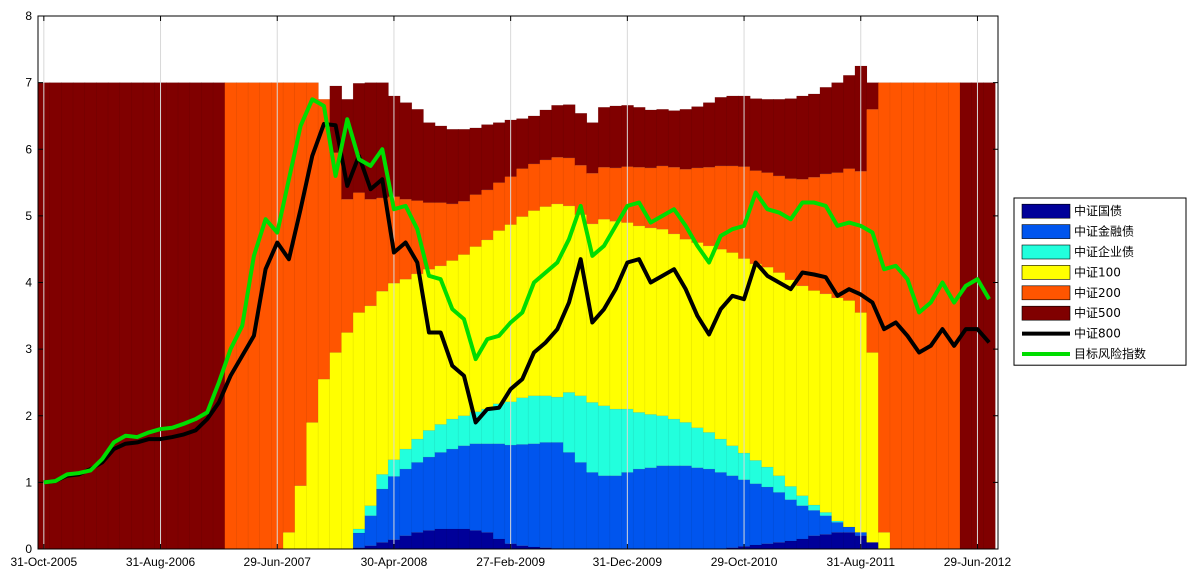 This screenshot has width=1191, height=582. I want to click on y-tick-label: 4, so click(28, 283).